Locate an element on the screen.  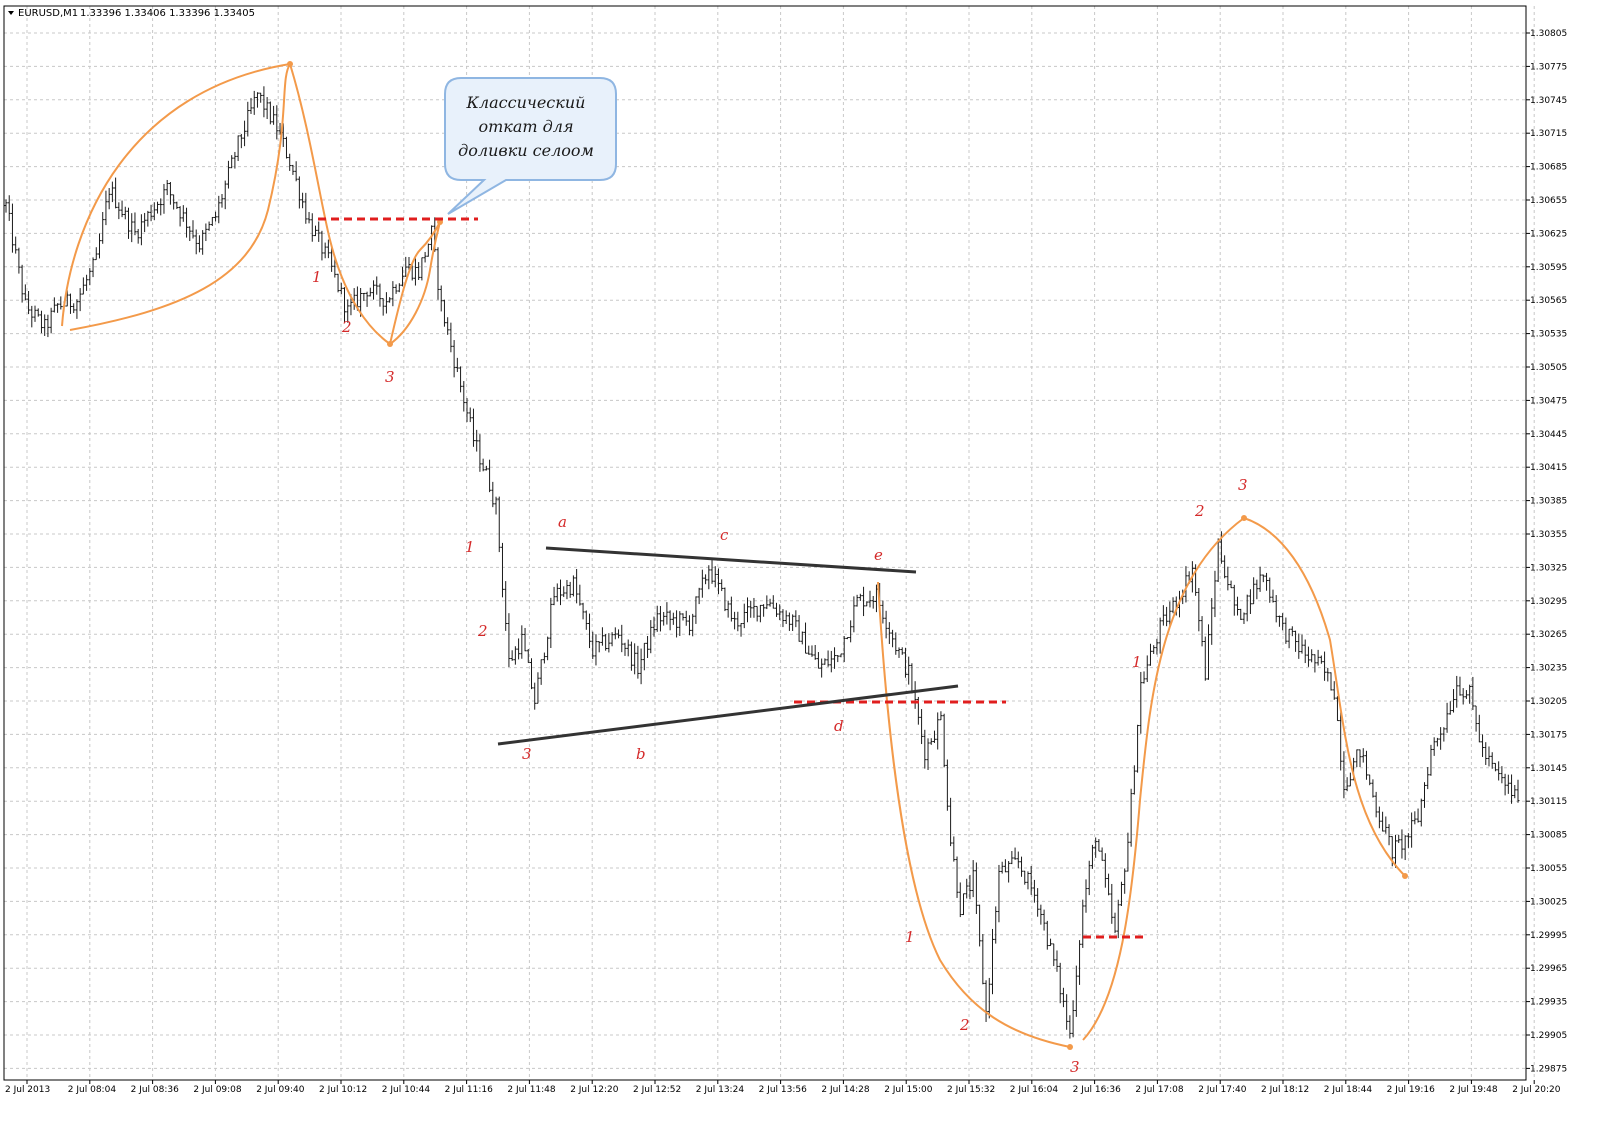
y-tick-label: 1.30415 is located at coordinates (1548, 468).